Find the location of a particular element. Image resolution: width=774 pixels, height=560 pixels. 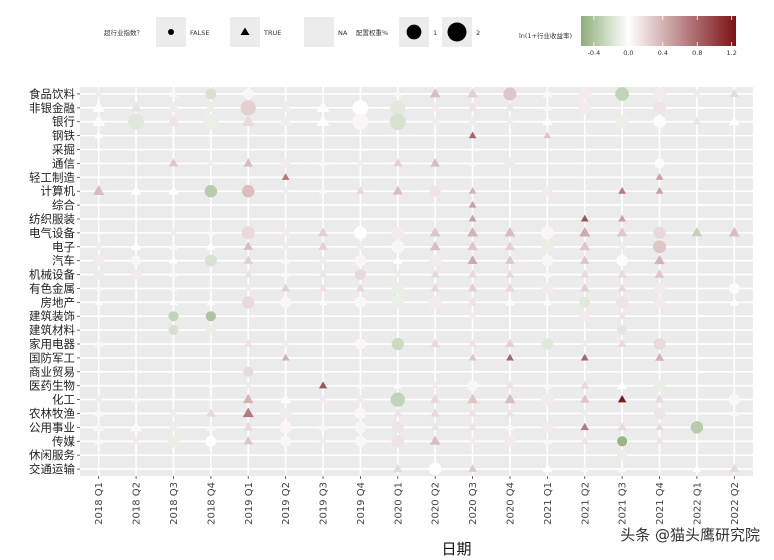

x-tick-label: 2021 Q3 is located at coordinates (623, 503).